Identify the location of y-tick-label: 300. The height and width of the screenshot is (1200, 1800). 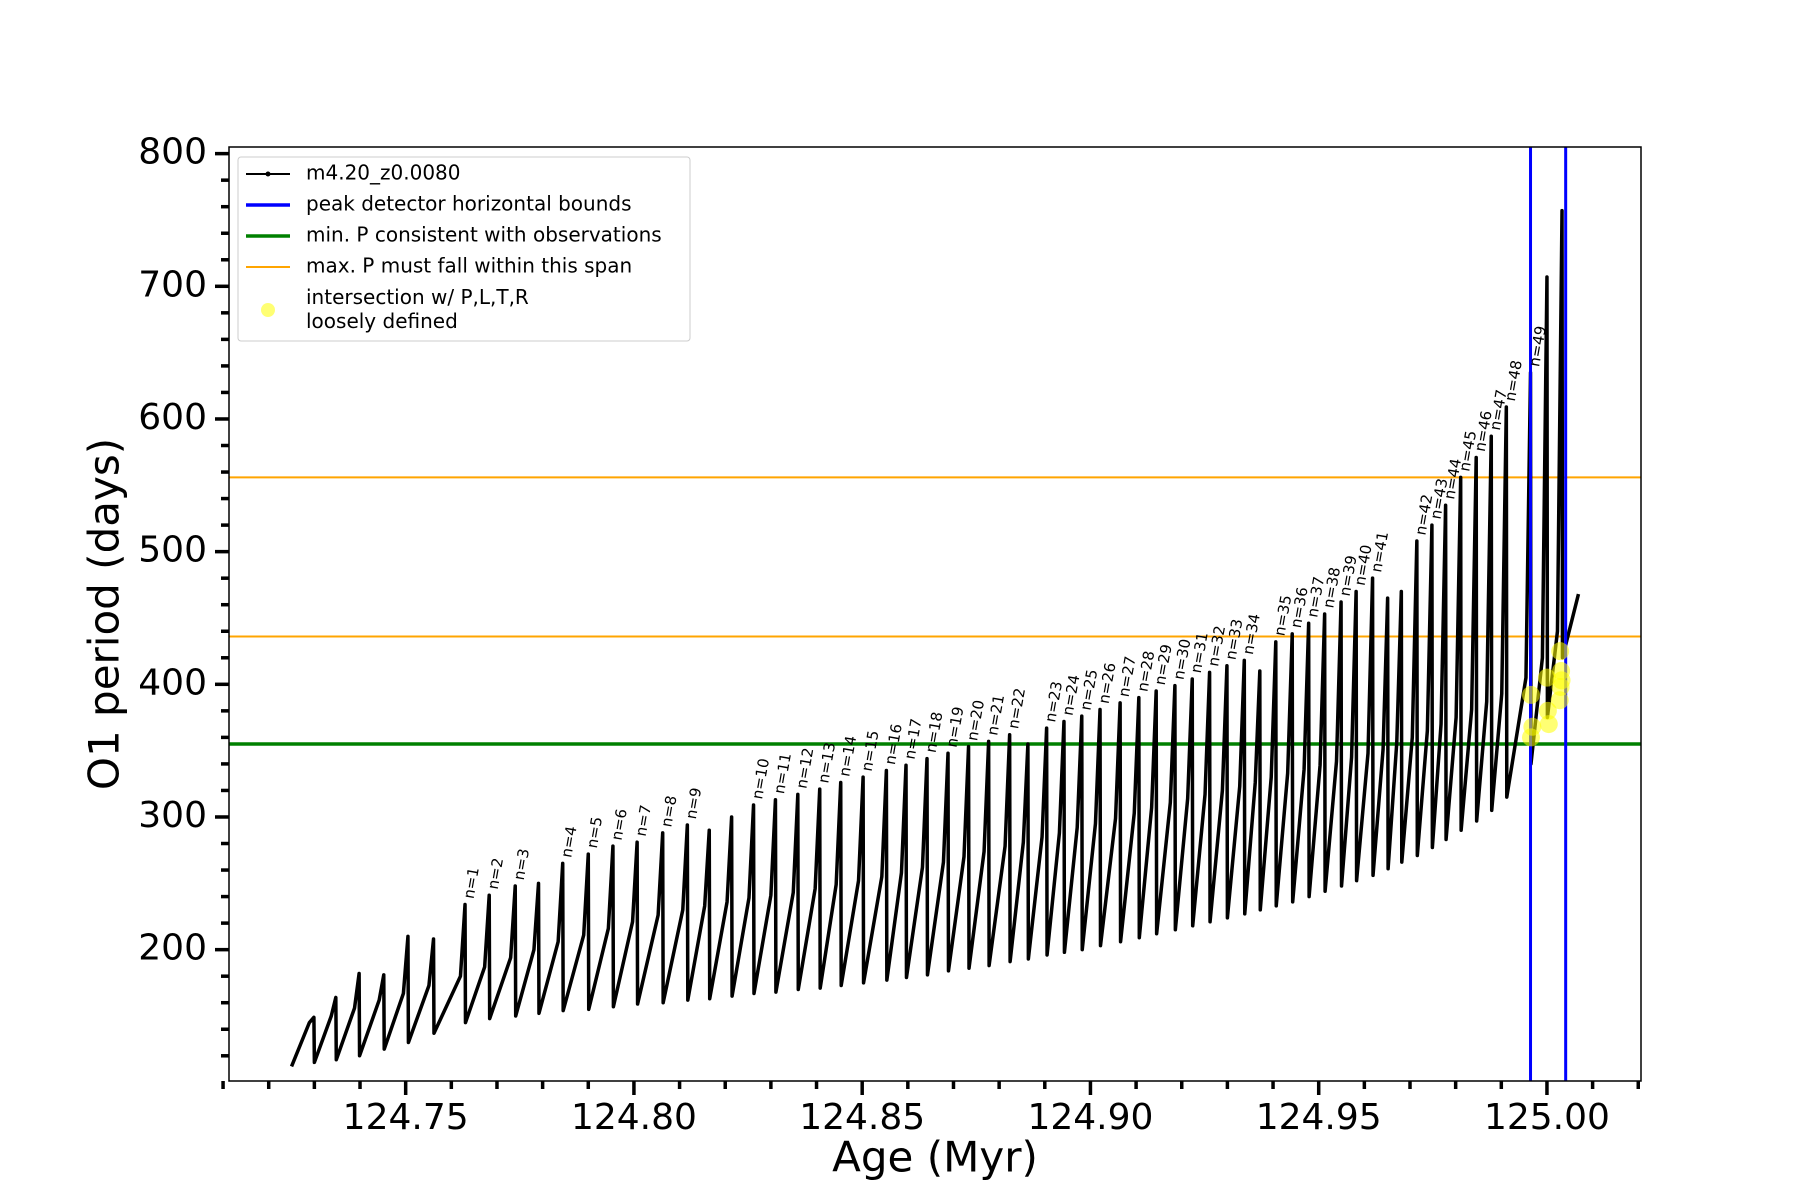
(172, 815).